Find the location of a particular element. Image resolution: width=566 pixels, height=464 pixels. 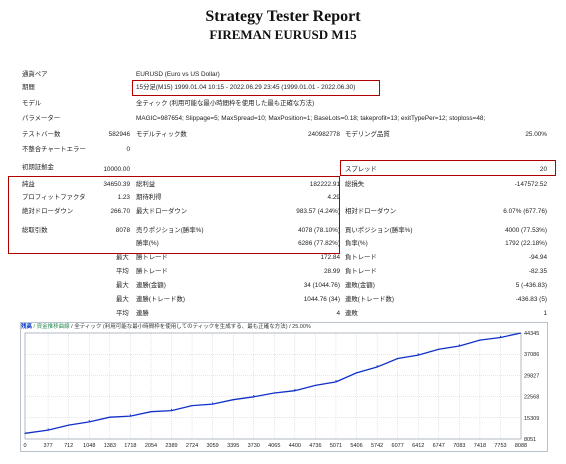

maxprofit-label: 最大 is located at coordinates (122, 299).